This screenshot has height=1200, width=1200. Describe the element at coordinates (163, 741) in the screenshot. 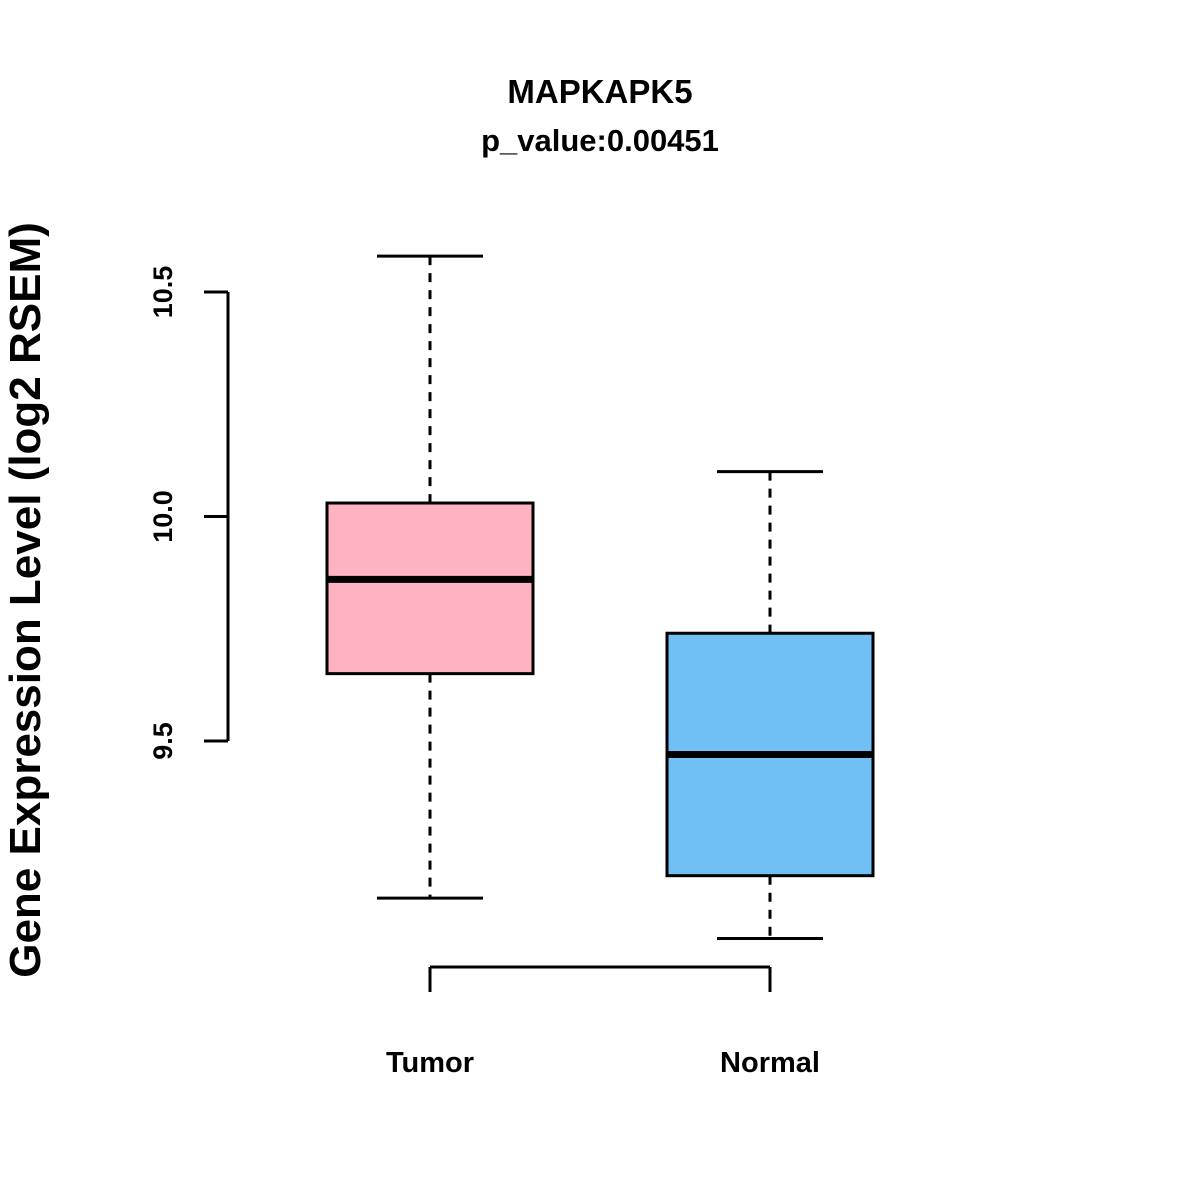

I see `y-tick-label: 9.5` at that location.